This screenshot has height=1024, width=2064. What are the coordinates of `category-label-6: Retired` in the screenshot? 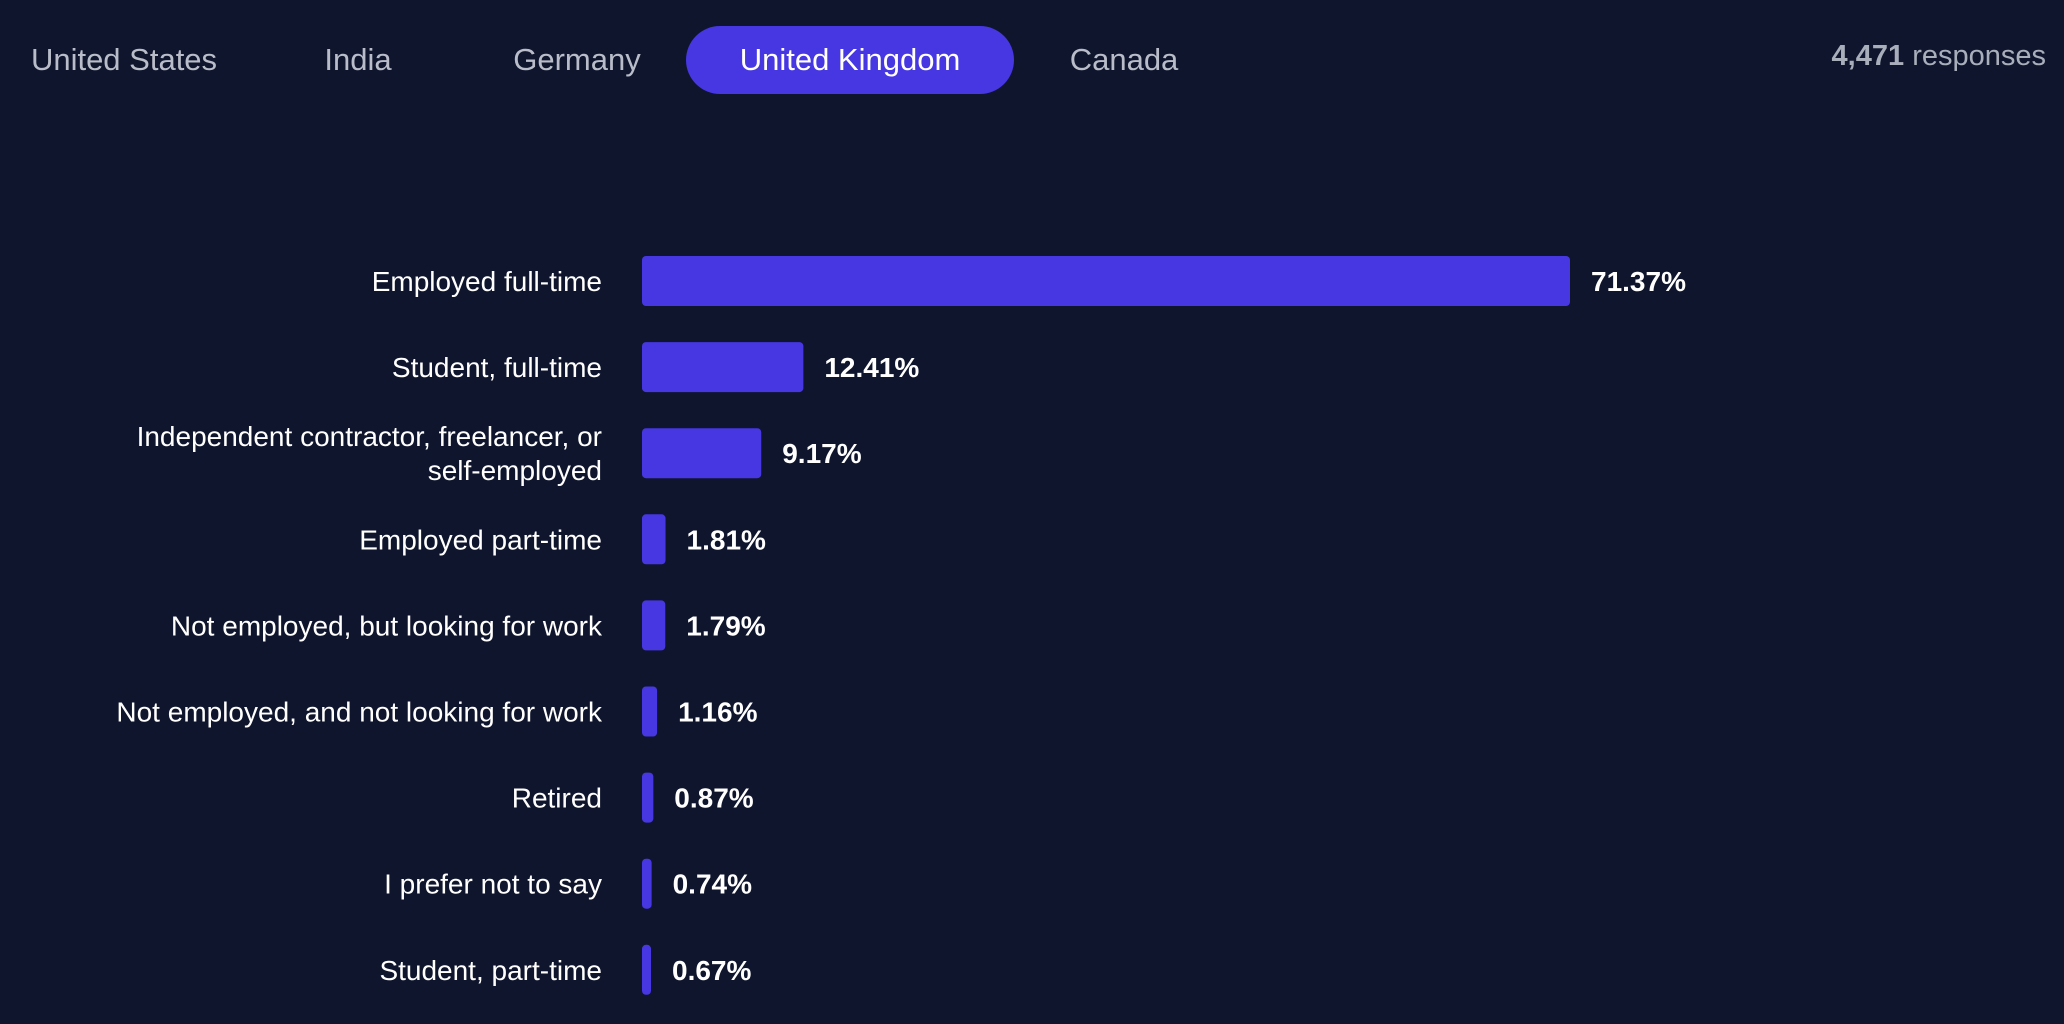 It's located at (557, 798).